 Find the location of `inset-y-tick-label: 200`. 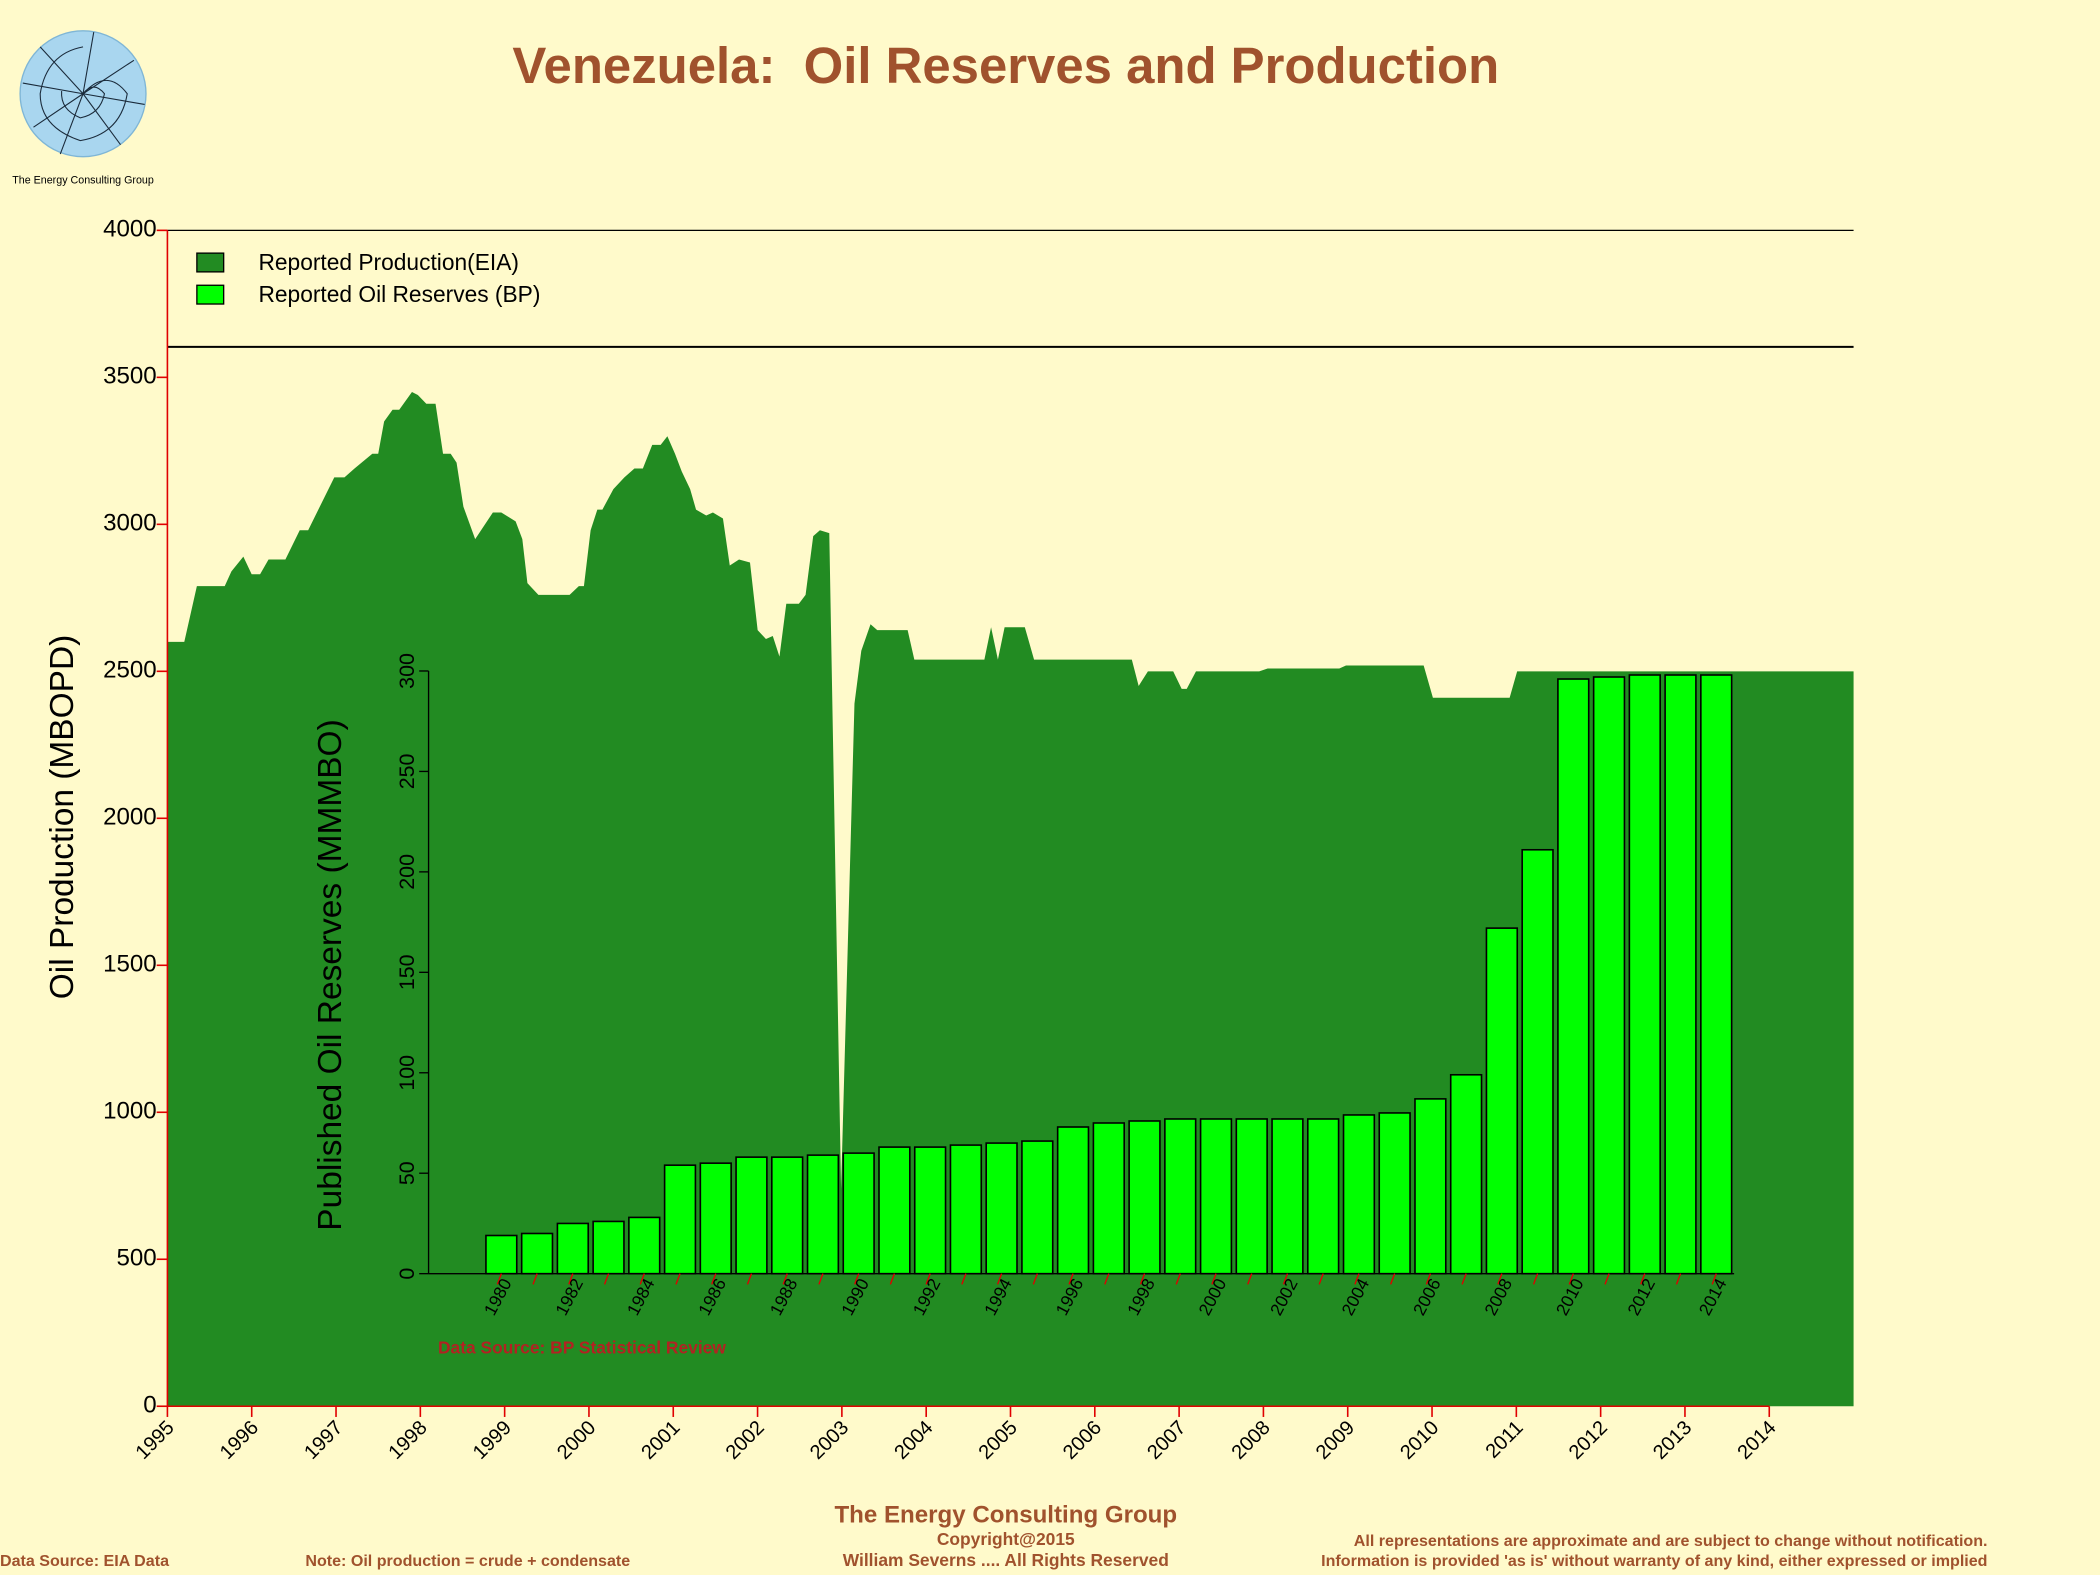

inset-y-tick-label: 200 is located at coordinates (407, 872).